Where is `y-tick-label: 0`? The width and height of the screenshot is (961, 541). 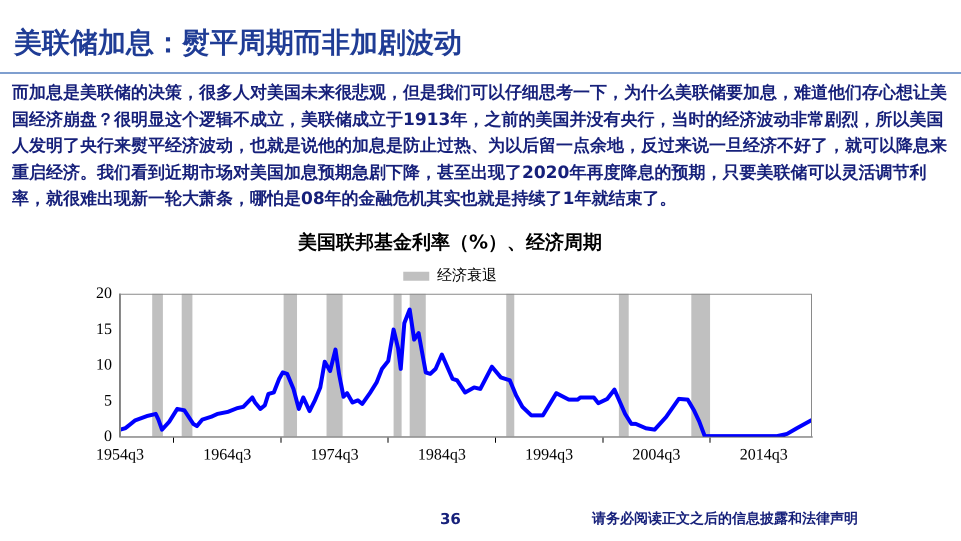 y-tick-label: 0 is located at coordinates (108, 437).